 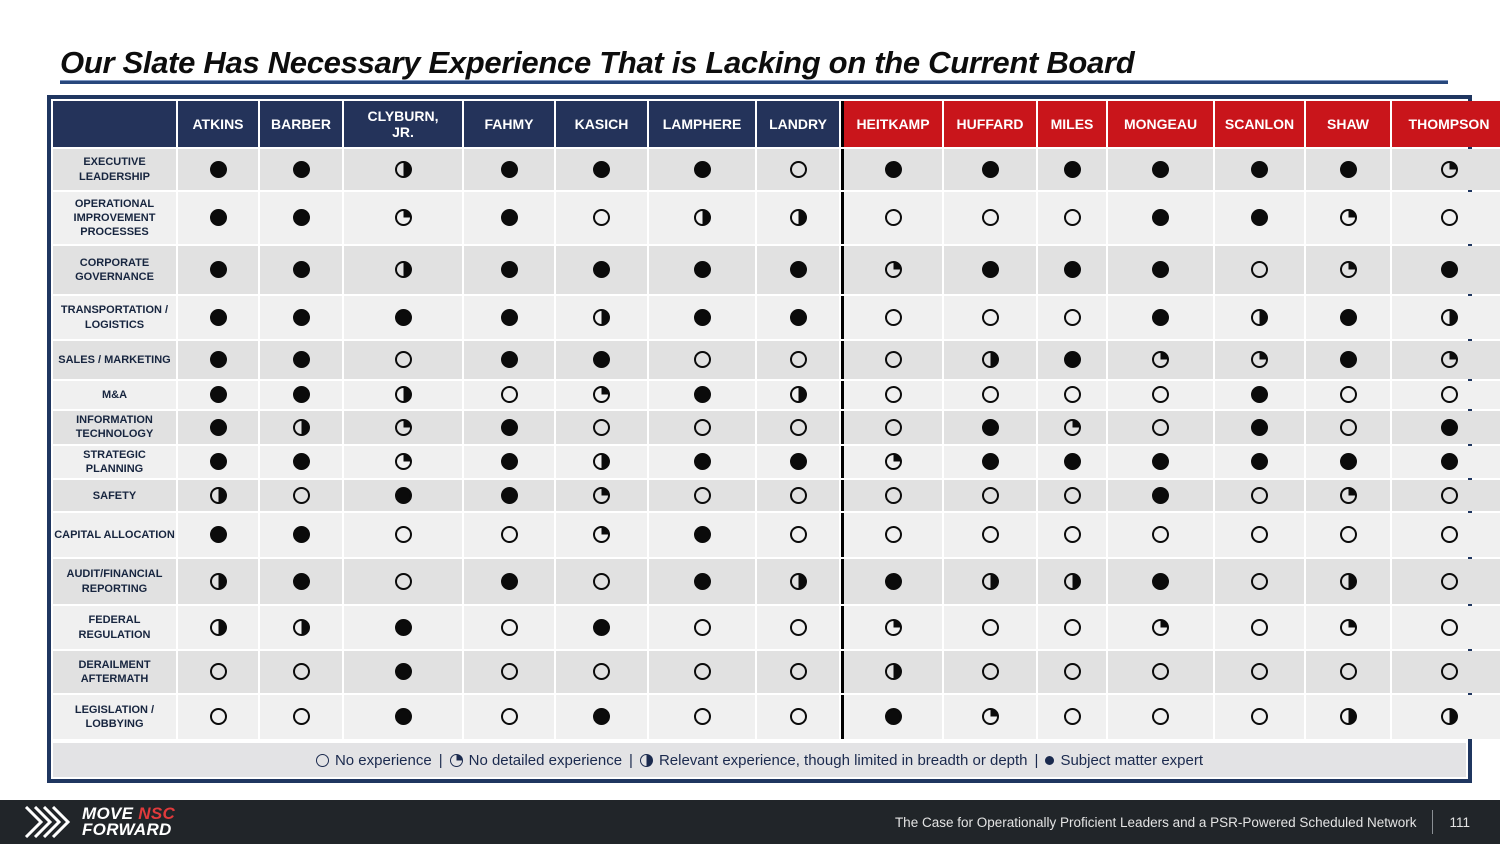 What do you see at coordinates (114, 270) in the screenshot?
I see `row-label-corporate-governance: CORPORATE GOVERNANCE` at bounding box center [114, 270].